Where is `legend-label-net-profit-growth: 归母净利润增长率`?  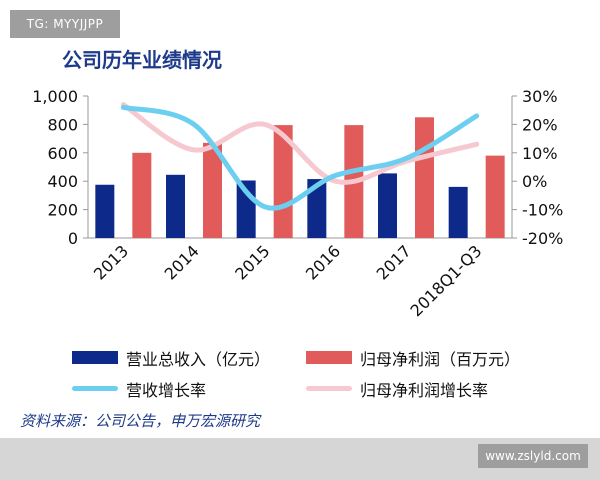
legend-label-net-profit-growth: 归母净利润增长率 is located at coordinates (424, 390).